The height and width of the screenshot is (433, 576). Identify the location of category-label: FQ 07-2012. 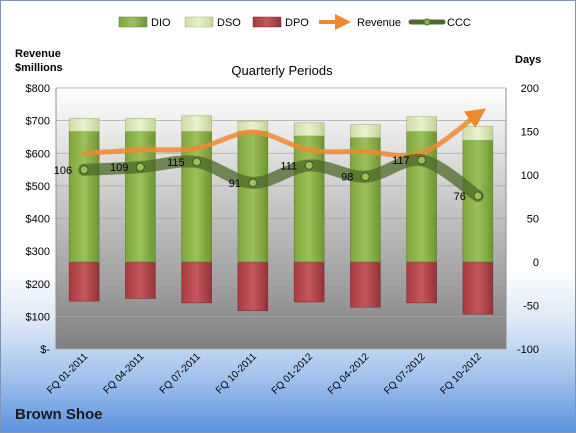
(405, 374).